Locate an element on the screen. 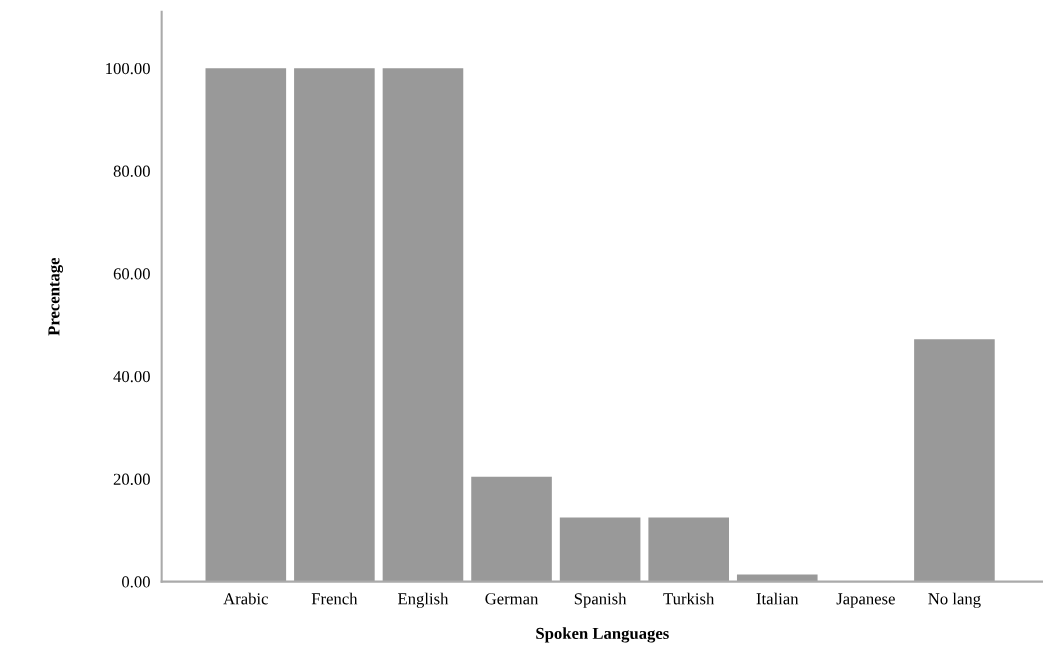 Image resolution: width=1043 pixels, height=652 pixels. x-tick-label: Arabic is located at coordinates (245, 598).